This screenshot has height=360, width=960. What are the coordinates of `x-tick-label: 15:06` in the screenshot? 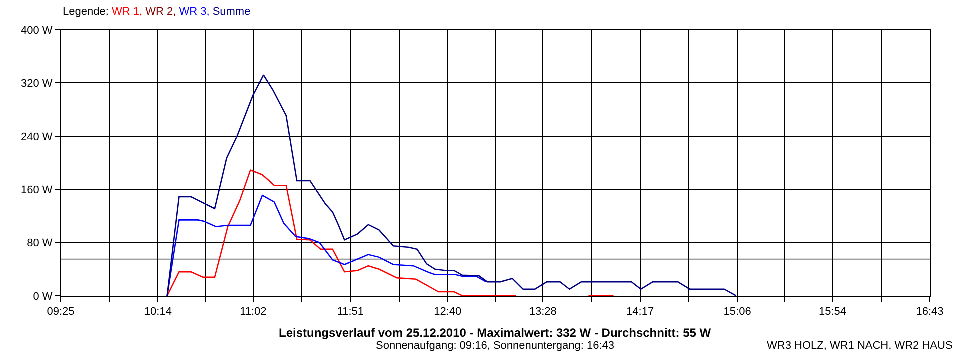 It's located at (738, 312).